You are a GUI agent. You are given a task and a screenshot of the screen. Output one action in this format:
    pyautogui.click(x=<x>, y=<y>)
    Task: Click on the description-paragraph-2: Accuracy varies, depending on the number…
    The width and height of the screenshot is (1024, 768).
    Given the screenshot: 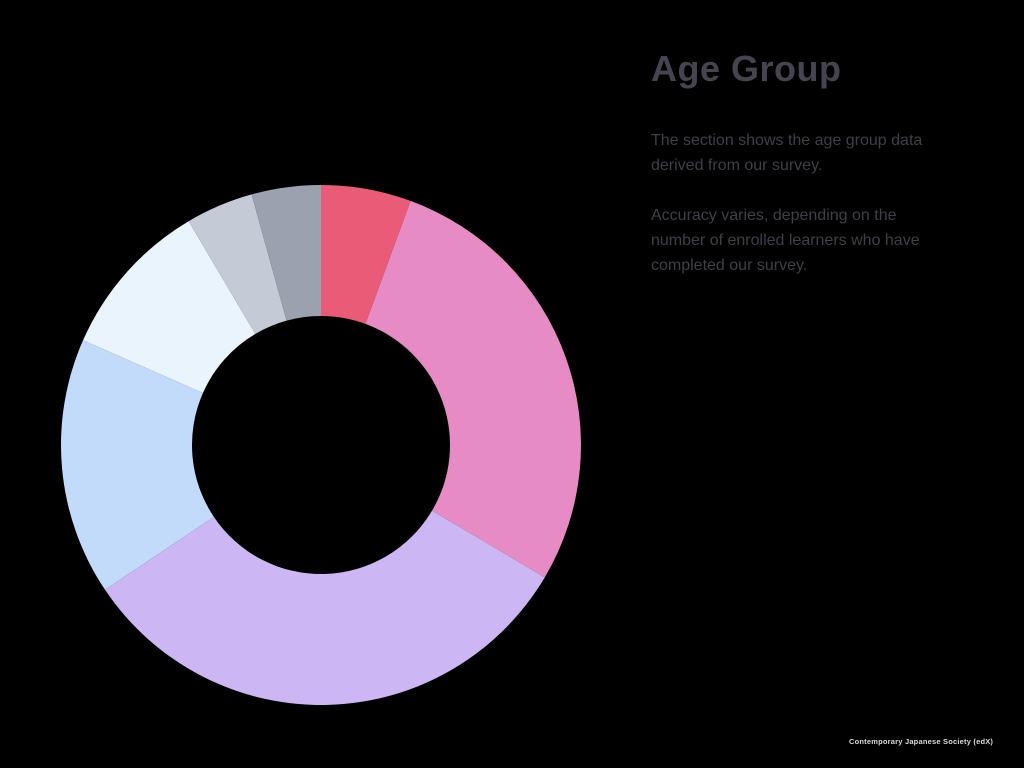 What is the action you would take?
    pyautogui.click(x=816, y=240)
    